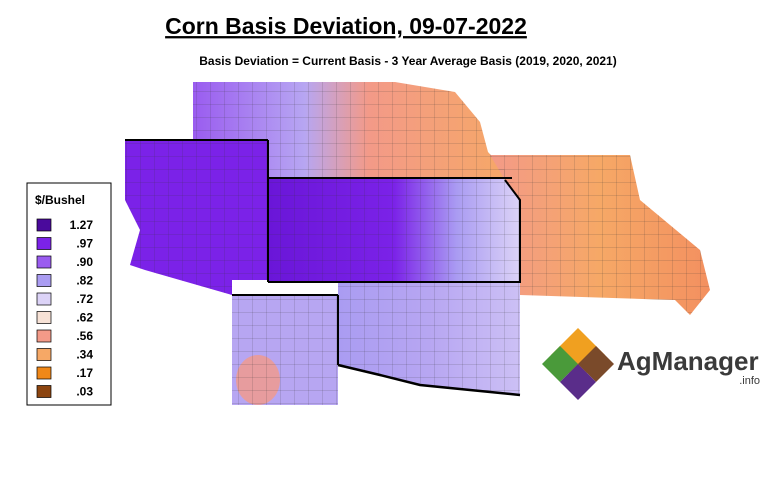 The image size is (779, 481). I want to click on legend-label: 1.27, so click(82, 225).